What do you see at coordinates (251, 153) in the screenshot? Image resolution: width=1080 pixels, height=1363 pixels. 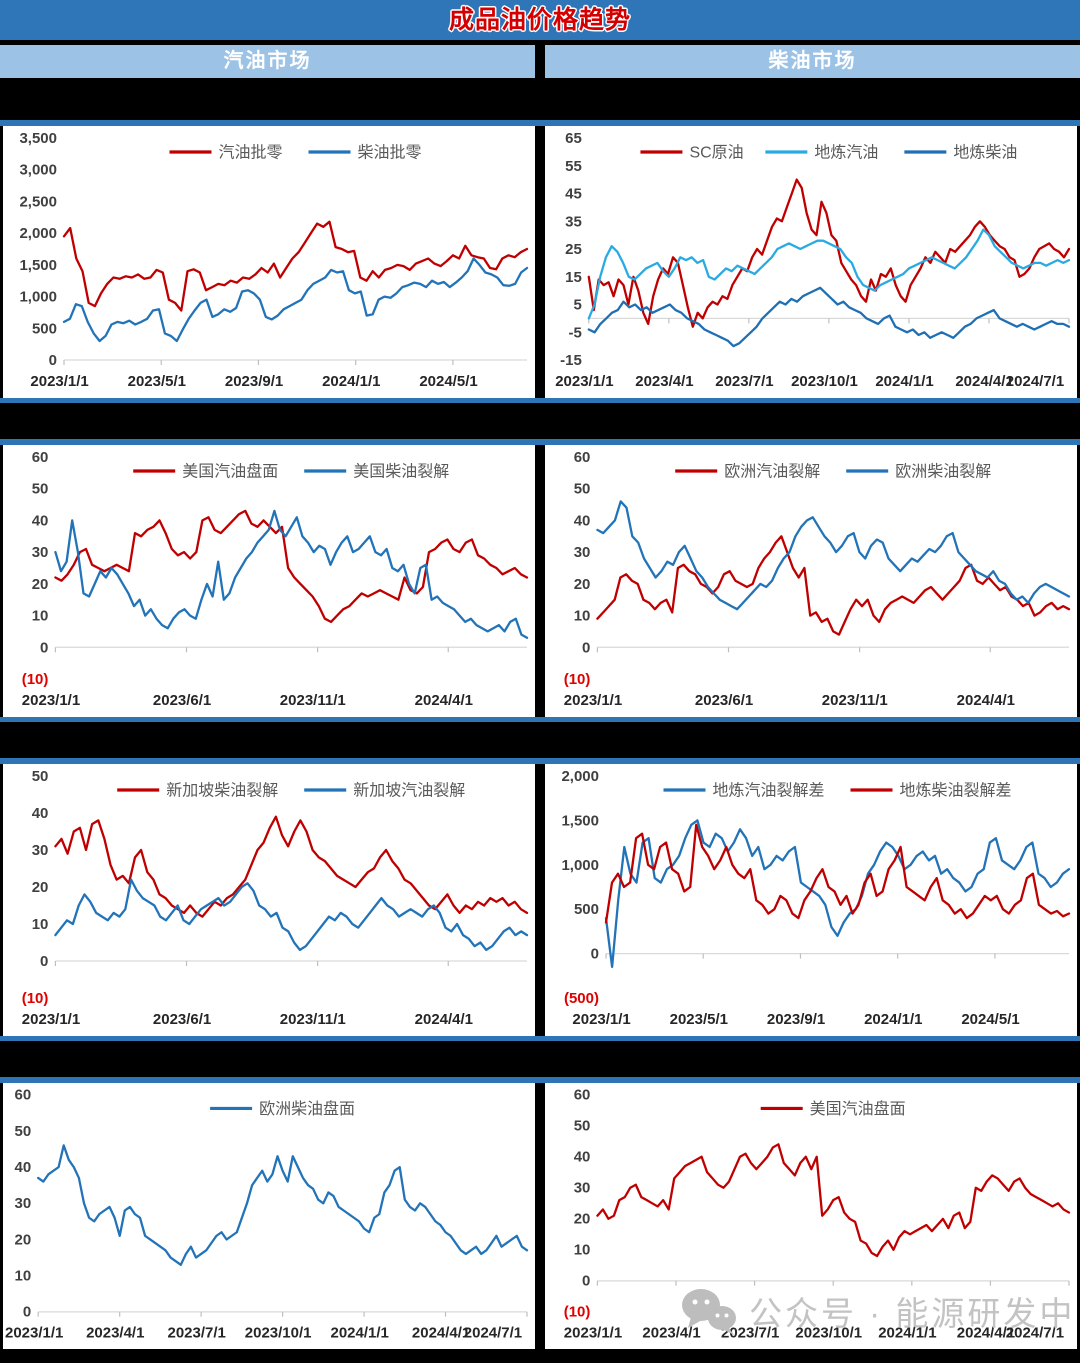 I see `svg-text: 汽油批零` at bounding box center [251, 153].